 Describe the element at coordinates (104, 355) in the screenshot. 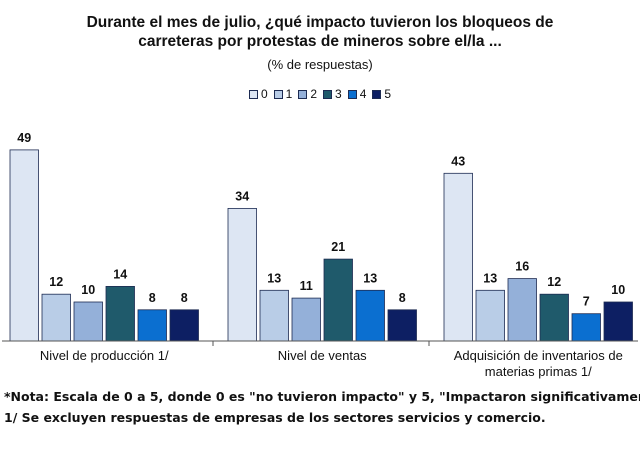

I see `category-label-1: Nivel de producción 1/` at that location.